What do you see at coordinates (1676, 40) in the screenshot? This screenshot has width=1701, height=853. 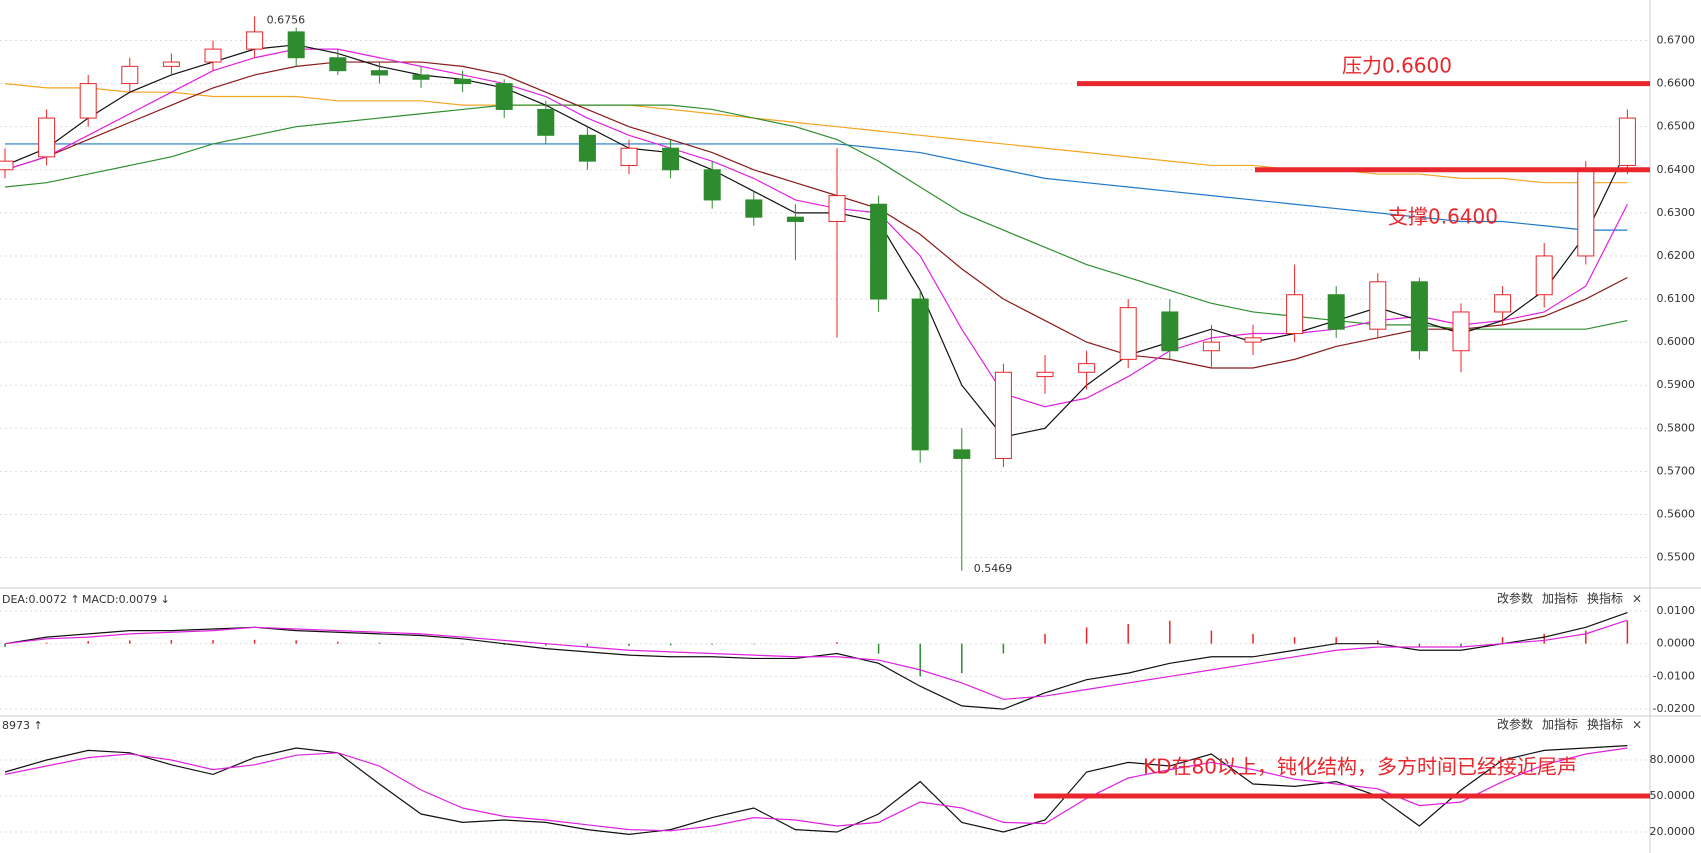 I see `y-tick-label: 0.6700` at bounding box center [1676, 40].